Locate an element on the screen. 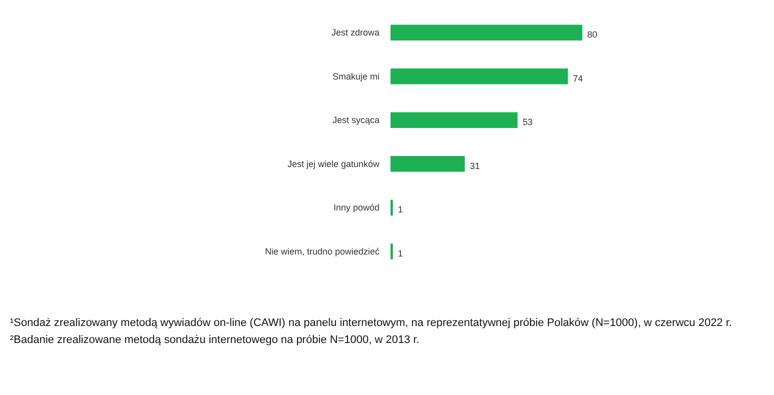 The width and height of the screenshot is (774, 395). y-tick-label: Smakuje mi is located at coordinates (356, 76).